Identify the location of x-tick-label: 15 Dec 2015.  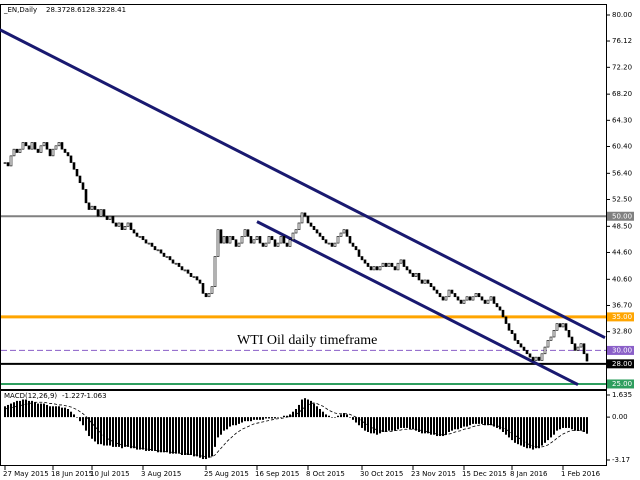
(484, 474).